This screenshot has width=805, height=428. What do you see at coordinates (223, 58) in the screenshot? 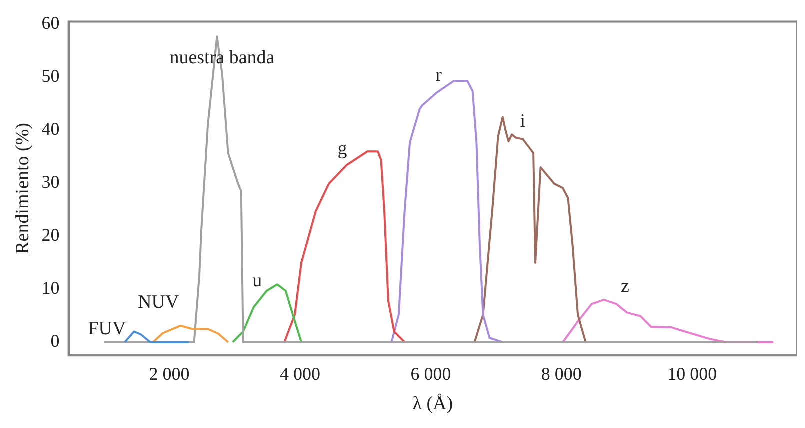
I see `series-label: nuestra banda` at bounding box center [223, 58].